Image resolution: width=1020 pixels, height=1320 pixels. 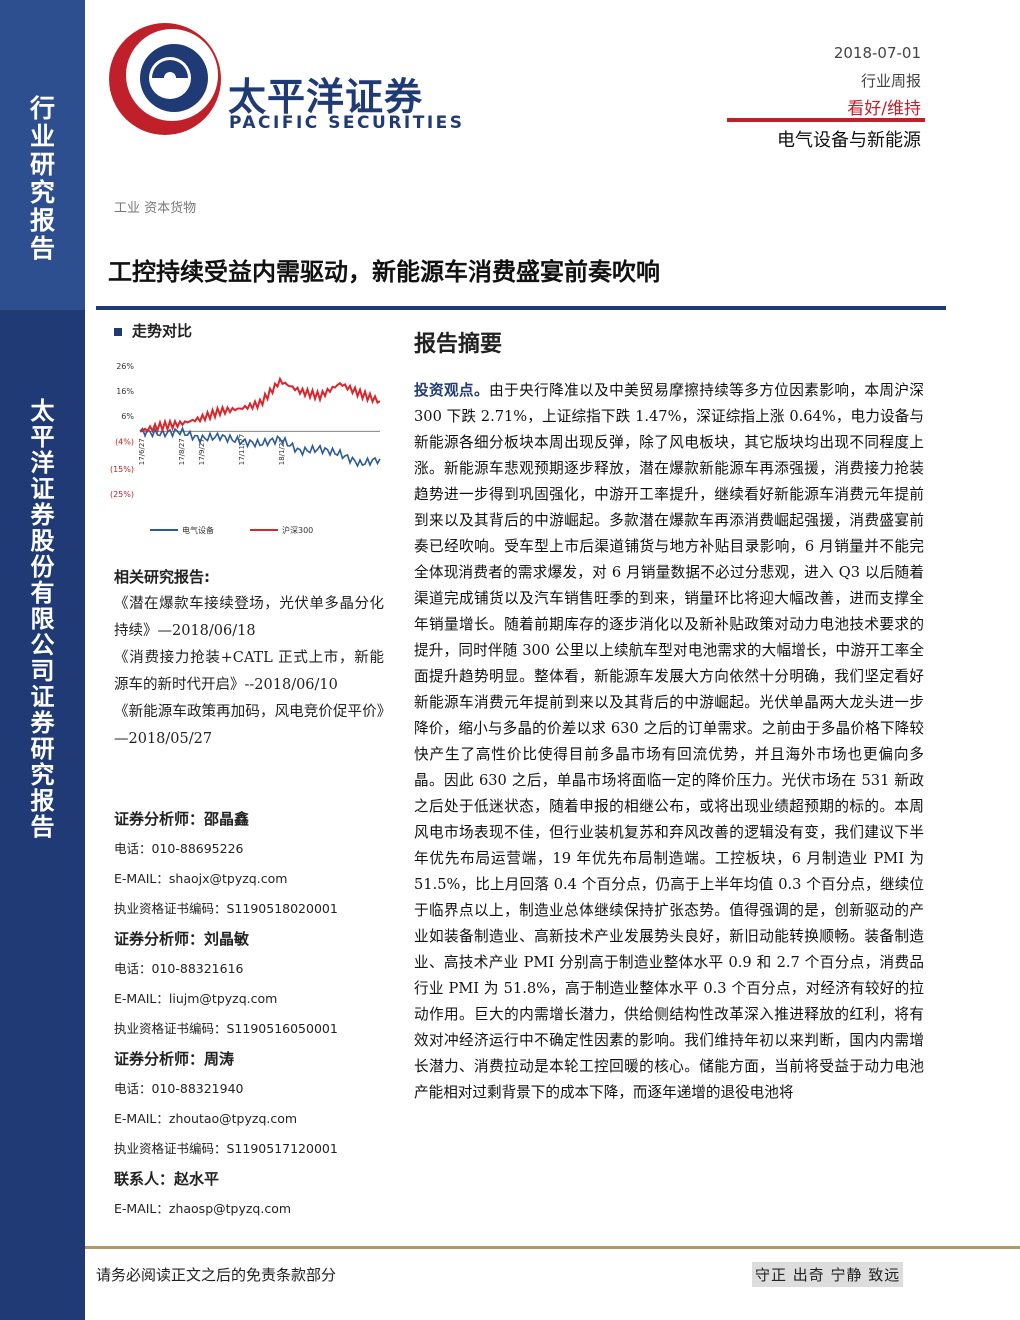 What do you see at coordinates (384, 271) in the screenshot?
I see `page-title: 工控持续受益内需驱动，新能源车消费盛宴前奏吹响` at bounding box center [384, 271].